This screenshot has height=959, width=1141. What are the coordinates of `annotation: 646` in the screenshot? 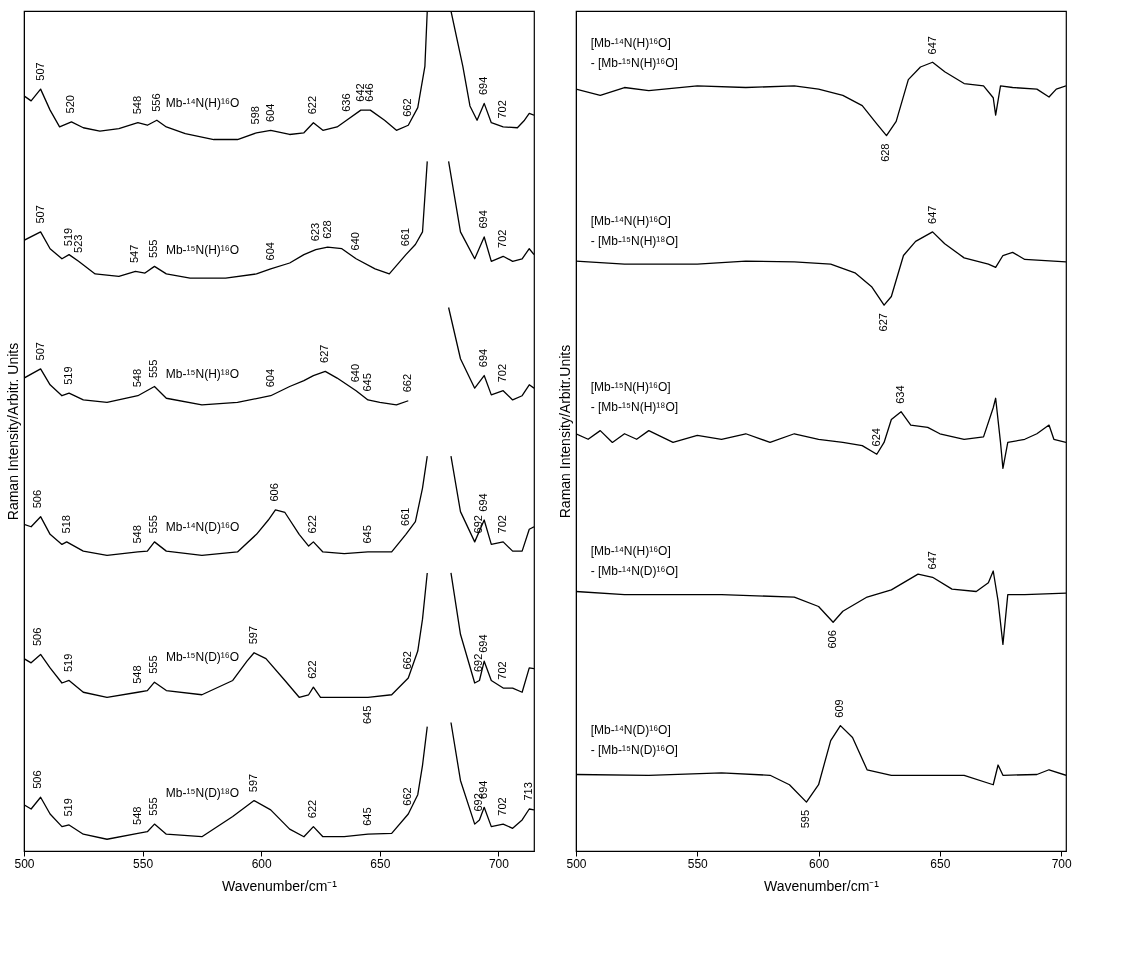 It's located at (369, 92).